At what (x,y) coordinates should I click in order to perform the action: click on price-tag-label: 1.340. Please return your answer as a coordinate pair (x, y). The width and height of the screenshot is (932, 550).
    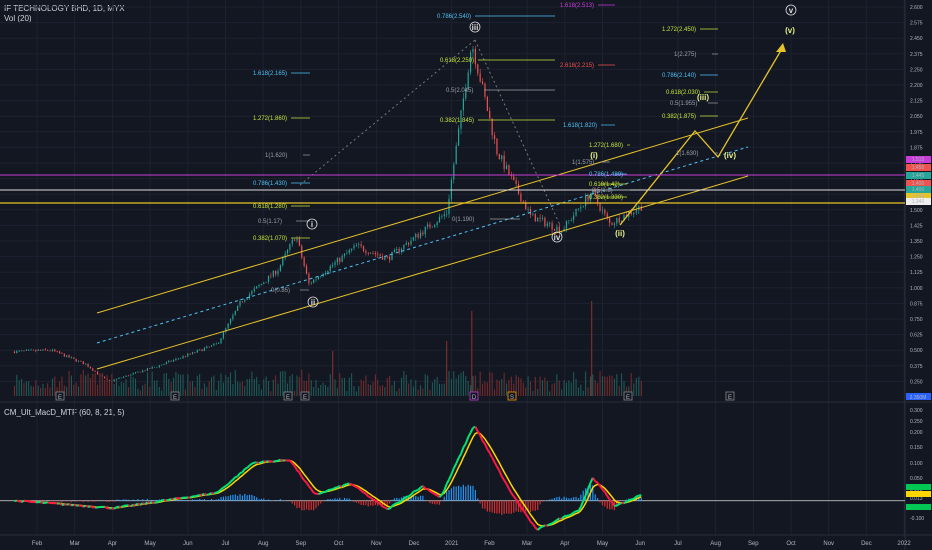
    Looking at the image, I should click on (918, 197).